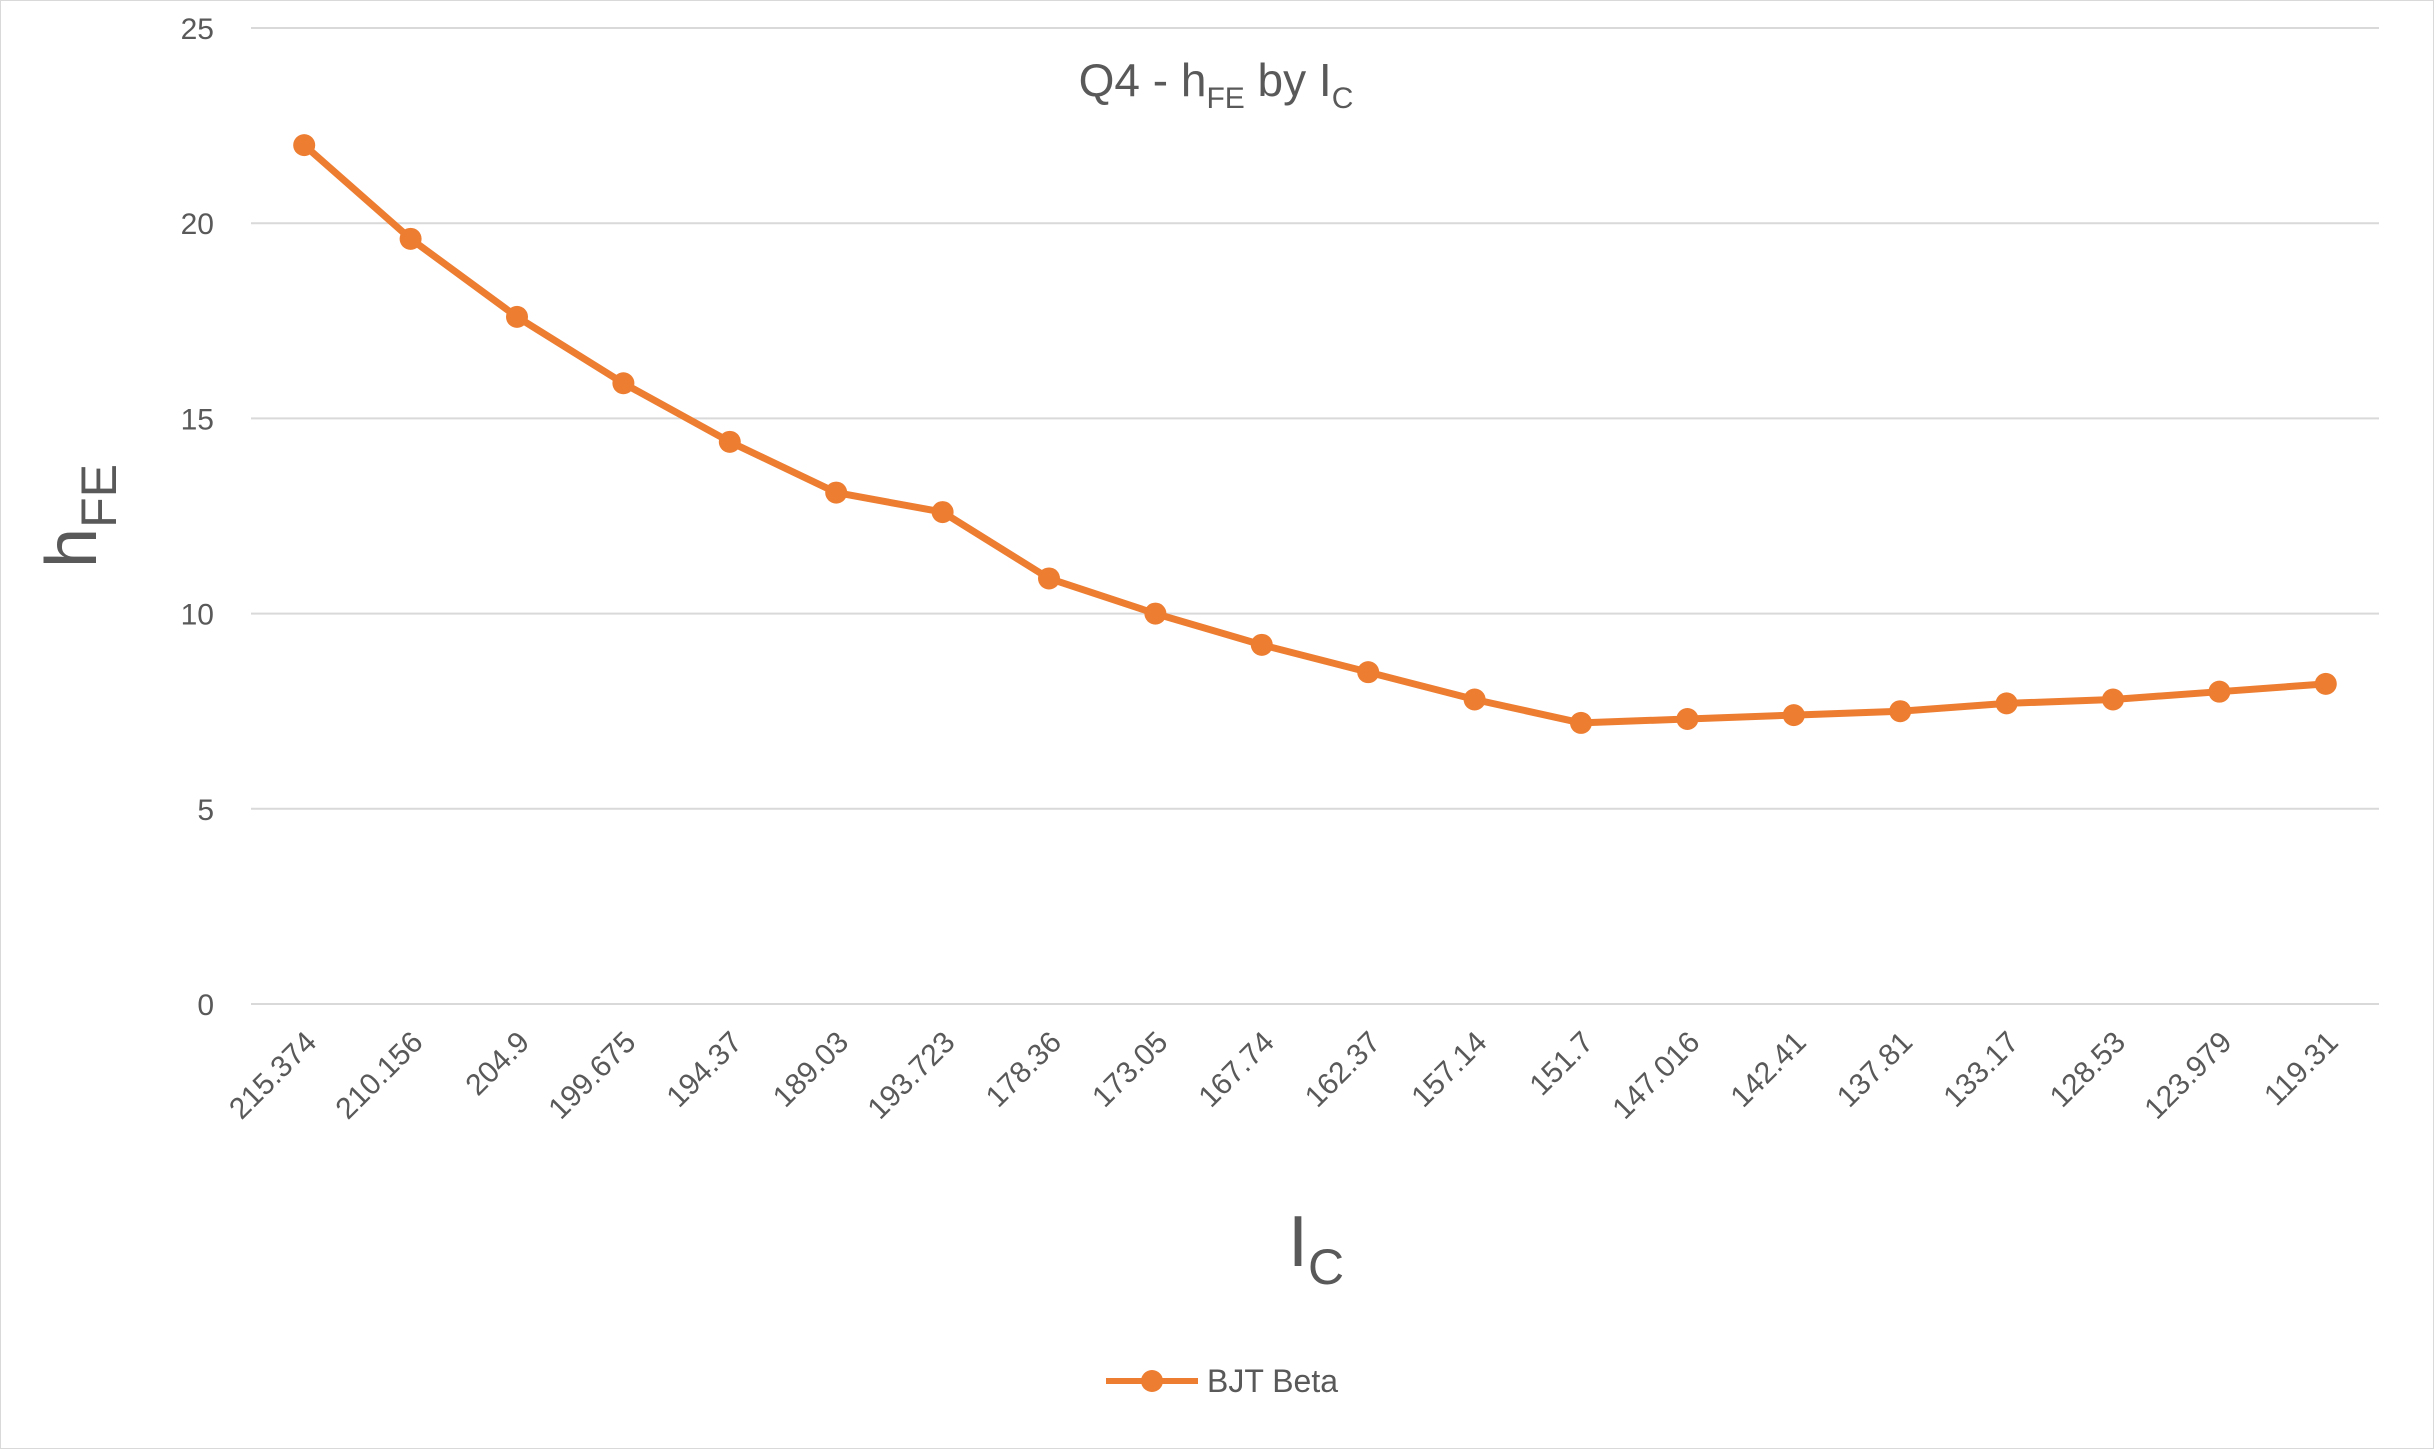  What do you see at coordinates (1875, 1070) in the screenshot?
I see `x-tick-label: 137.81` at bounding box center [1875, 1070].